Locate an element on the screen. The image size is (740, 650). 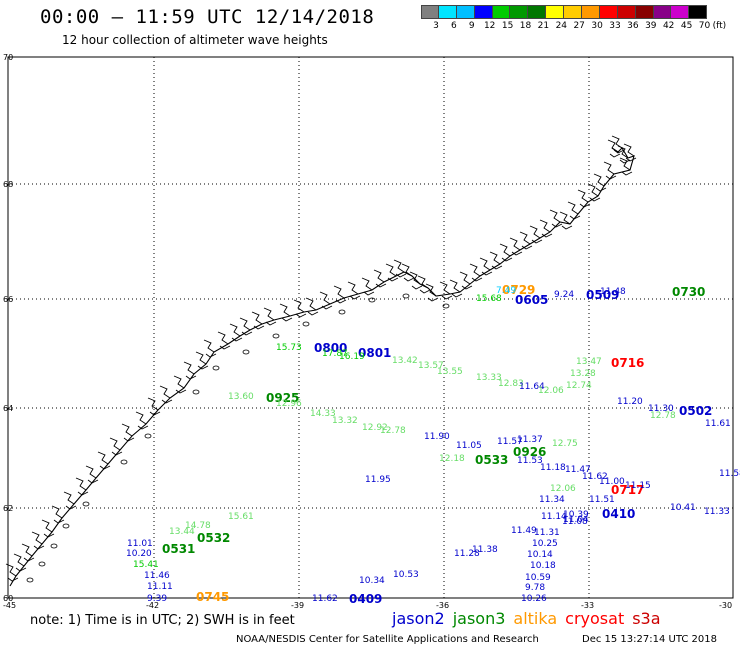
wave-height-value: 11.46 is located at coordinates (157, 576).